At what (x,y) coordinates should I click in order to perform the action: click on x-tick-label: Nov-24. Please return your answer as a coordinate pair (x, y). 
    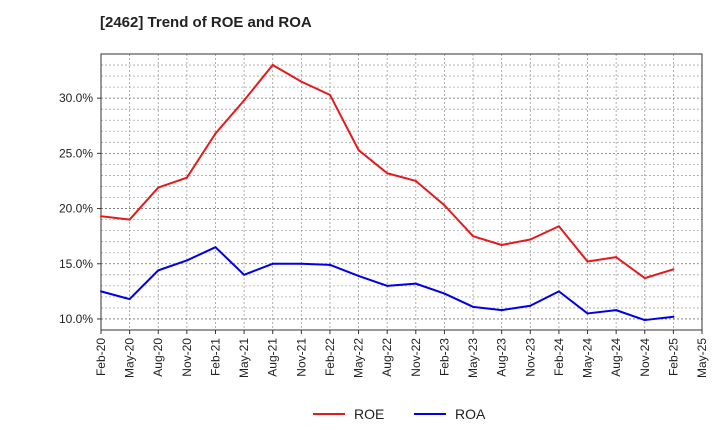
    Looking at the image, I should click on (645, 357).